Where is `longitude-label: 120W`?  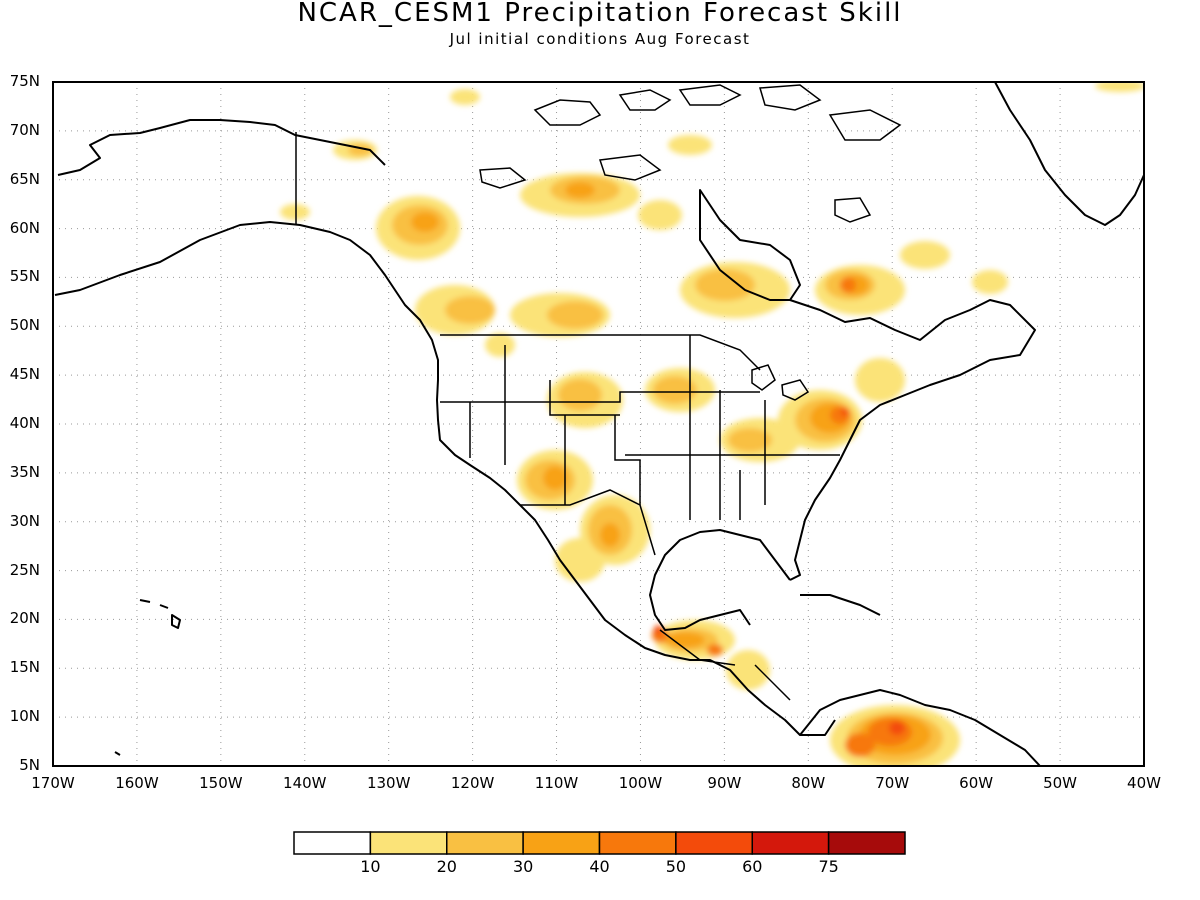
longitude-label: 120W is located at coordinates (472, 783).